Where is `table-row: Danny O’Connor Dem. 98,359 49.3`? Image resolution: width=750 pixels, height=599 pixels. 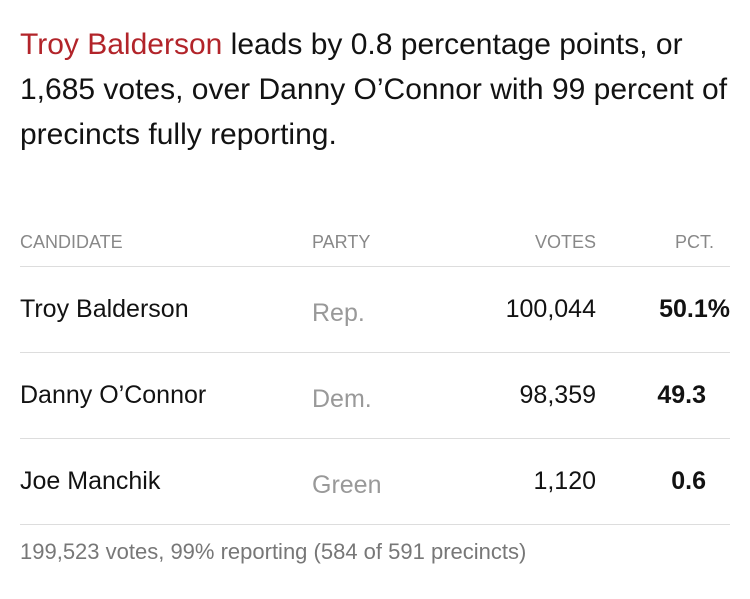 table-row: Danny O’Connor Dem. 98,359 49.3 is located at coordinates (375, 396).